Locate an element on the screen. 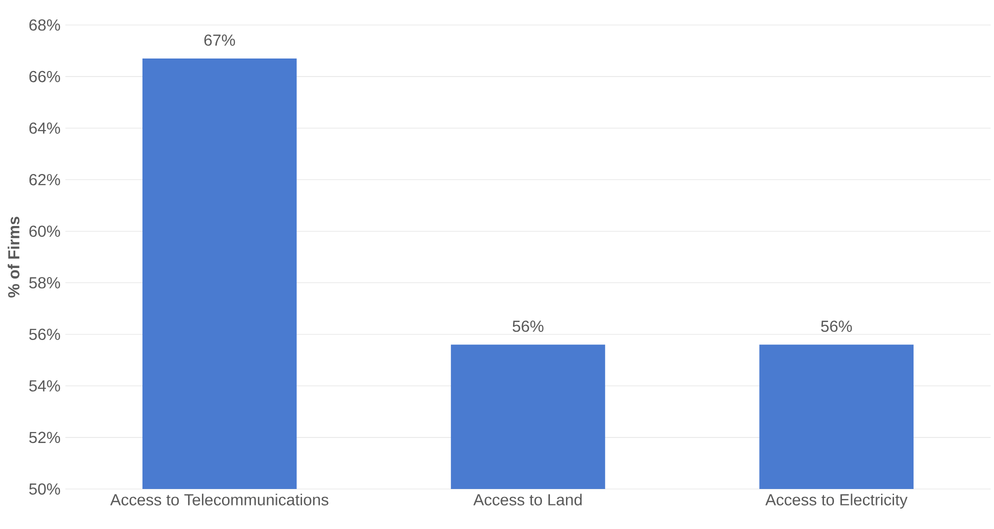 This screenshot has width=994, height=529. y-tick-label: 66% is located at coordinates (44, 76).